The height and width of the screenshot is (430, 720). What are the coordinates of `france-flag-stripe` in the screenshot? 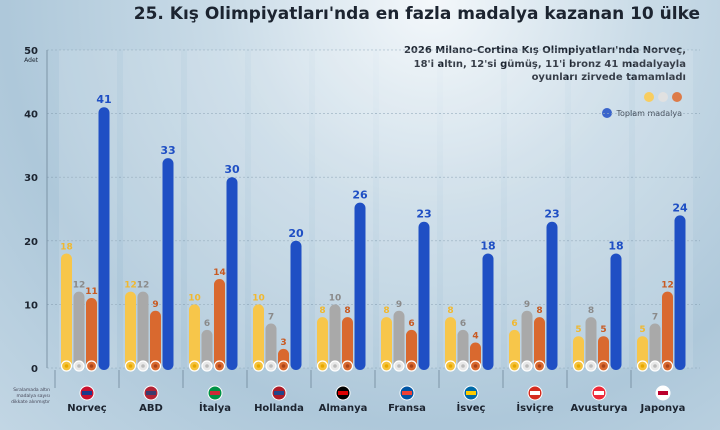 It's located at (407, 393).